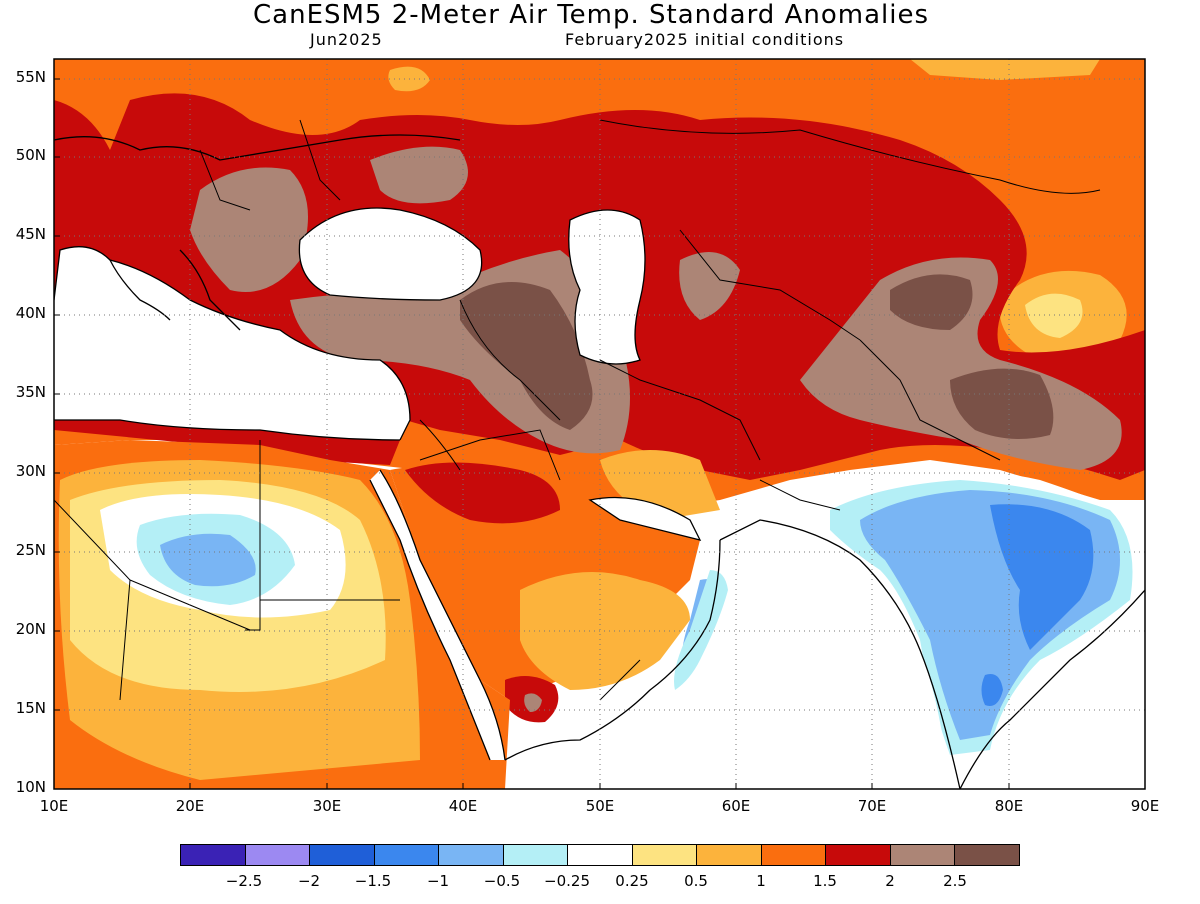 This screenshot has width=1200, height=904. Describe the element at coordinates (327, 806) in the screenshot. I see `lon-label-30e: 30E` at that location.